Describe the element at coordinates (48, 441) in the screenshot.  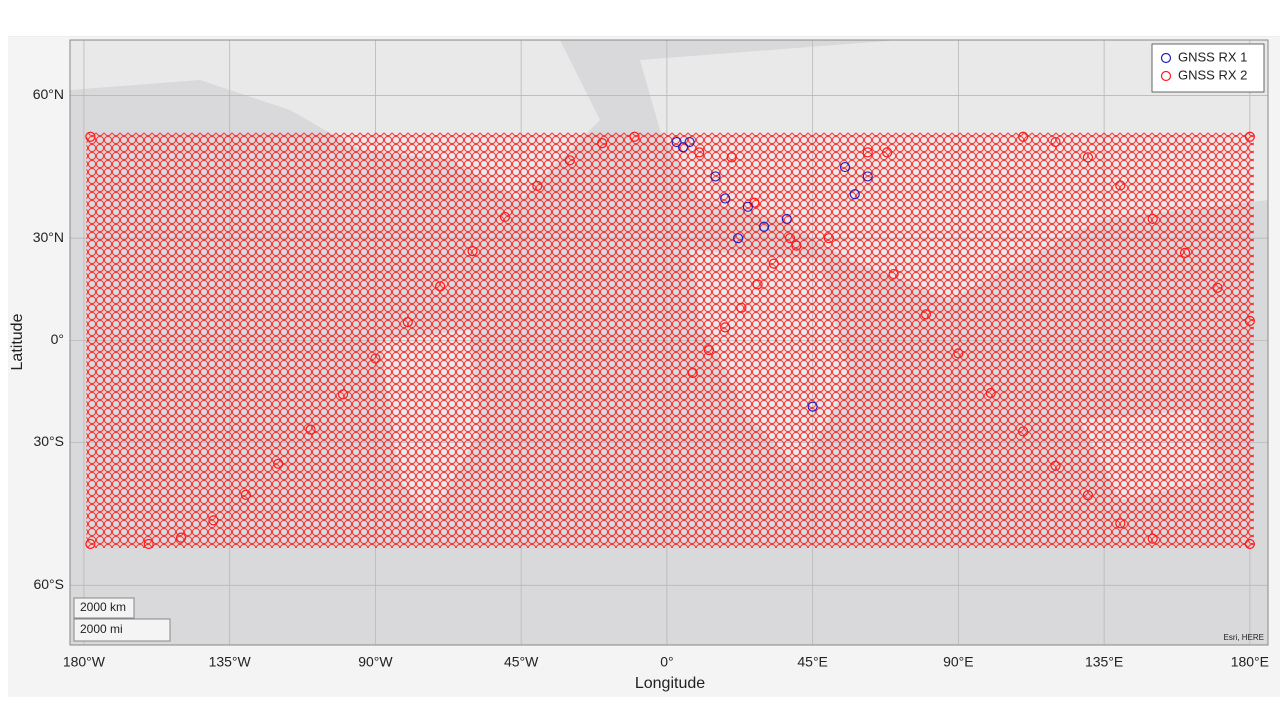
I see `y-tick-label: 30°S` at that location.